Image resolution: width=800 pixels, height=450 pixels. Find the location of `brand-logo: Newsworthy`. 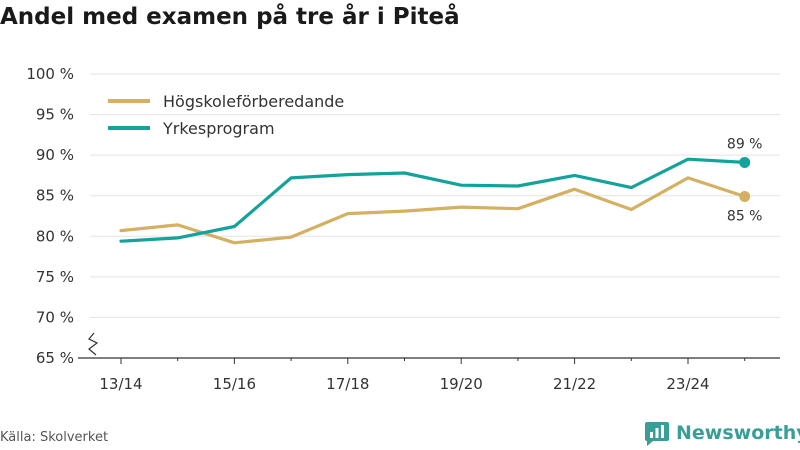

brand-logo: Newsworthy is located at coordinates (722, 433).